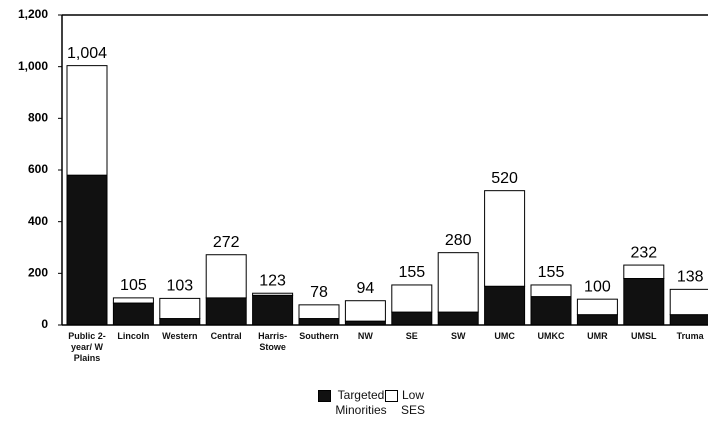 The height and width of the screenshot is (421, 708). Describe the element at coordinates (458, 336) in the screenshot. I see `x-tick-label: SW` at that location.